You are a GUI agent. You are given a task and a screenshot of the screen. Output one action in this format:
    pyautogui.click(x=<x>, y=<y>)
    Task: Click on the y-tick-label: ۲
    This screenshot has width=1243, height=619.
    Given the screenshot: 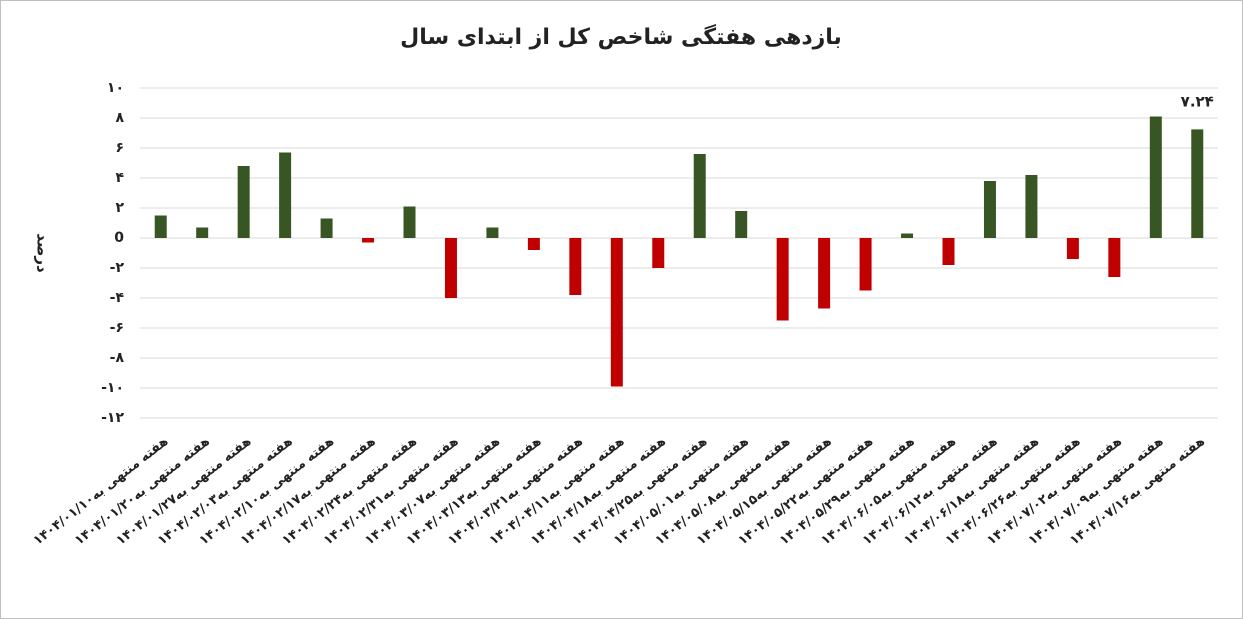 What is the action you would take?
    pyautogui.click(x=119, y=208)
    